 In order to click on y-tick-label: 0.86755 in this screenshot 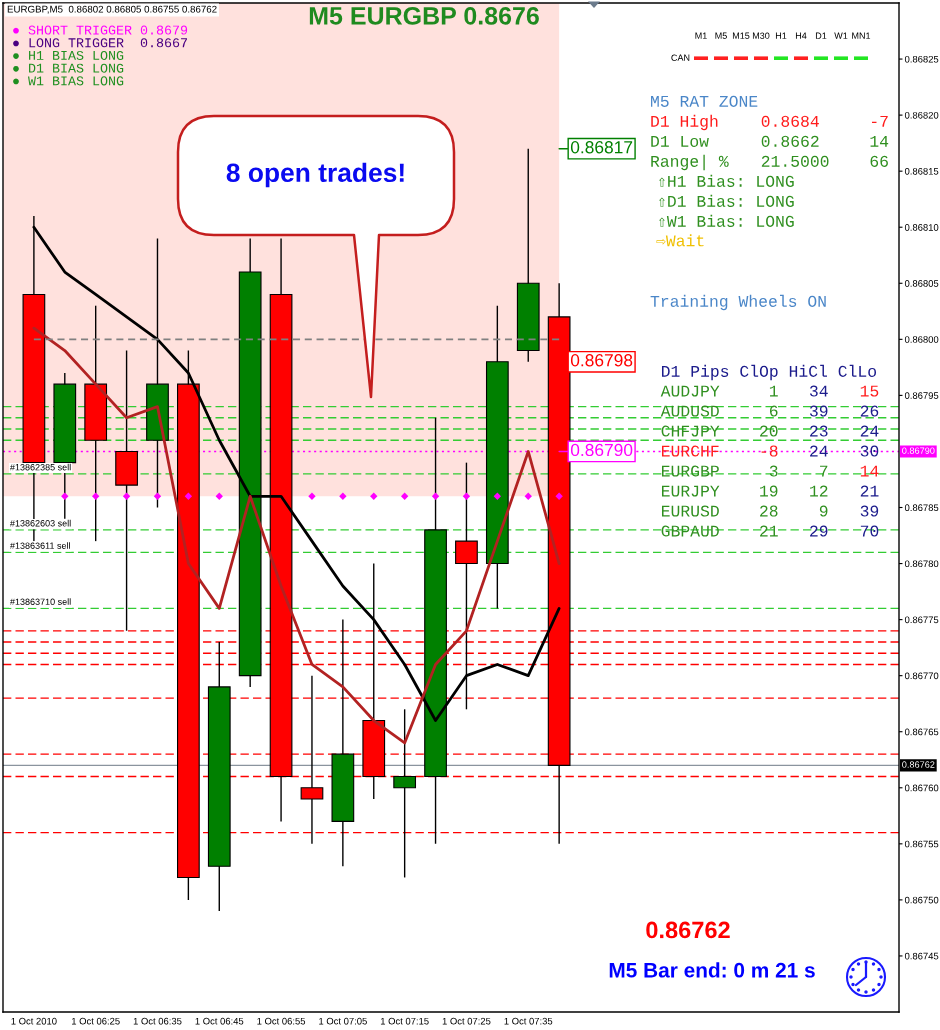, I will do `click(921, 844)`.